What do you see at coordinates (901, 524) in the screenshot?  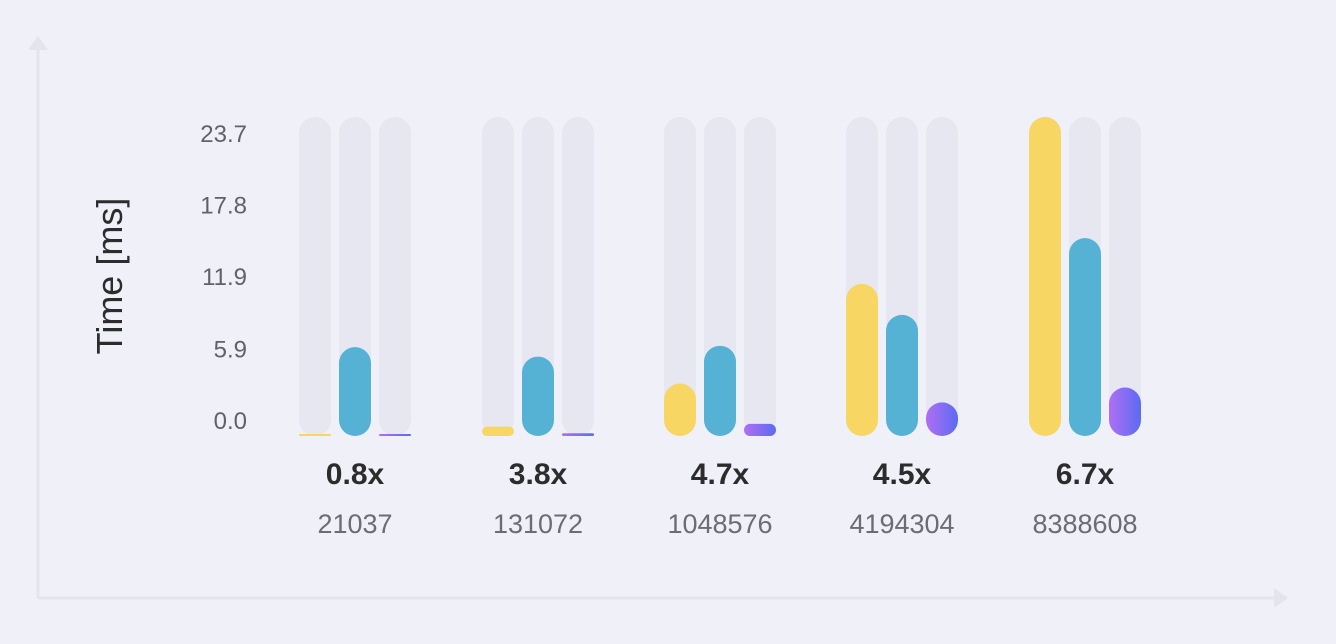 I see `category-label: 4194304` at bounding box center [901, 524].